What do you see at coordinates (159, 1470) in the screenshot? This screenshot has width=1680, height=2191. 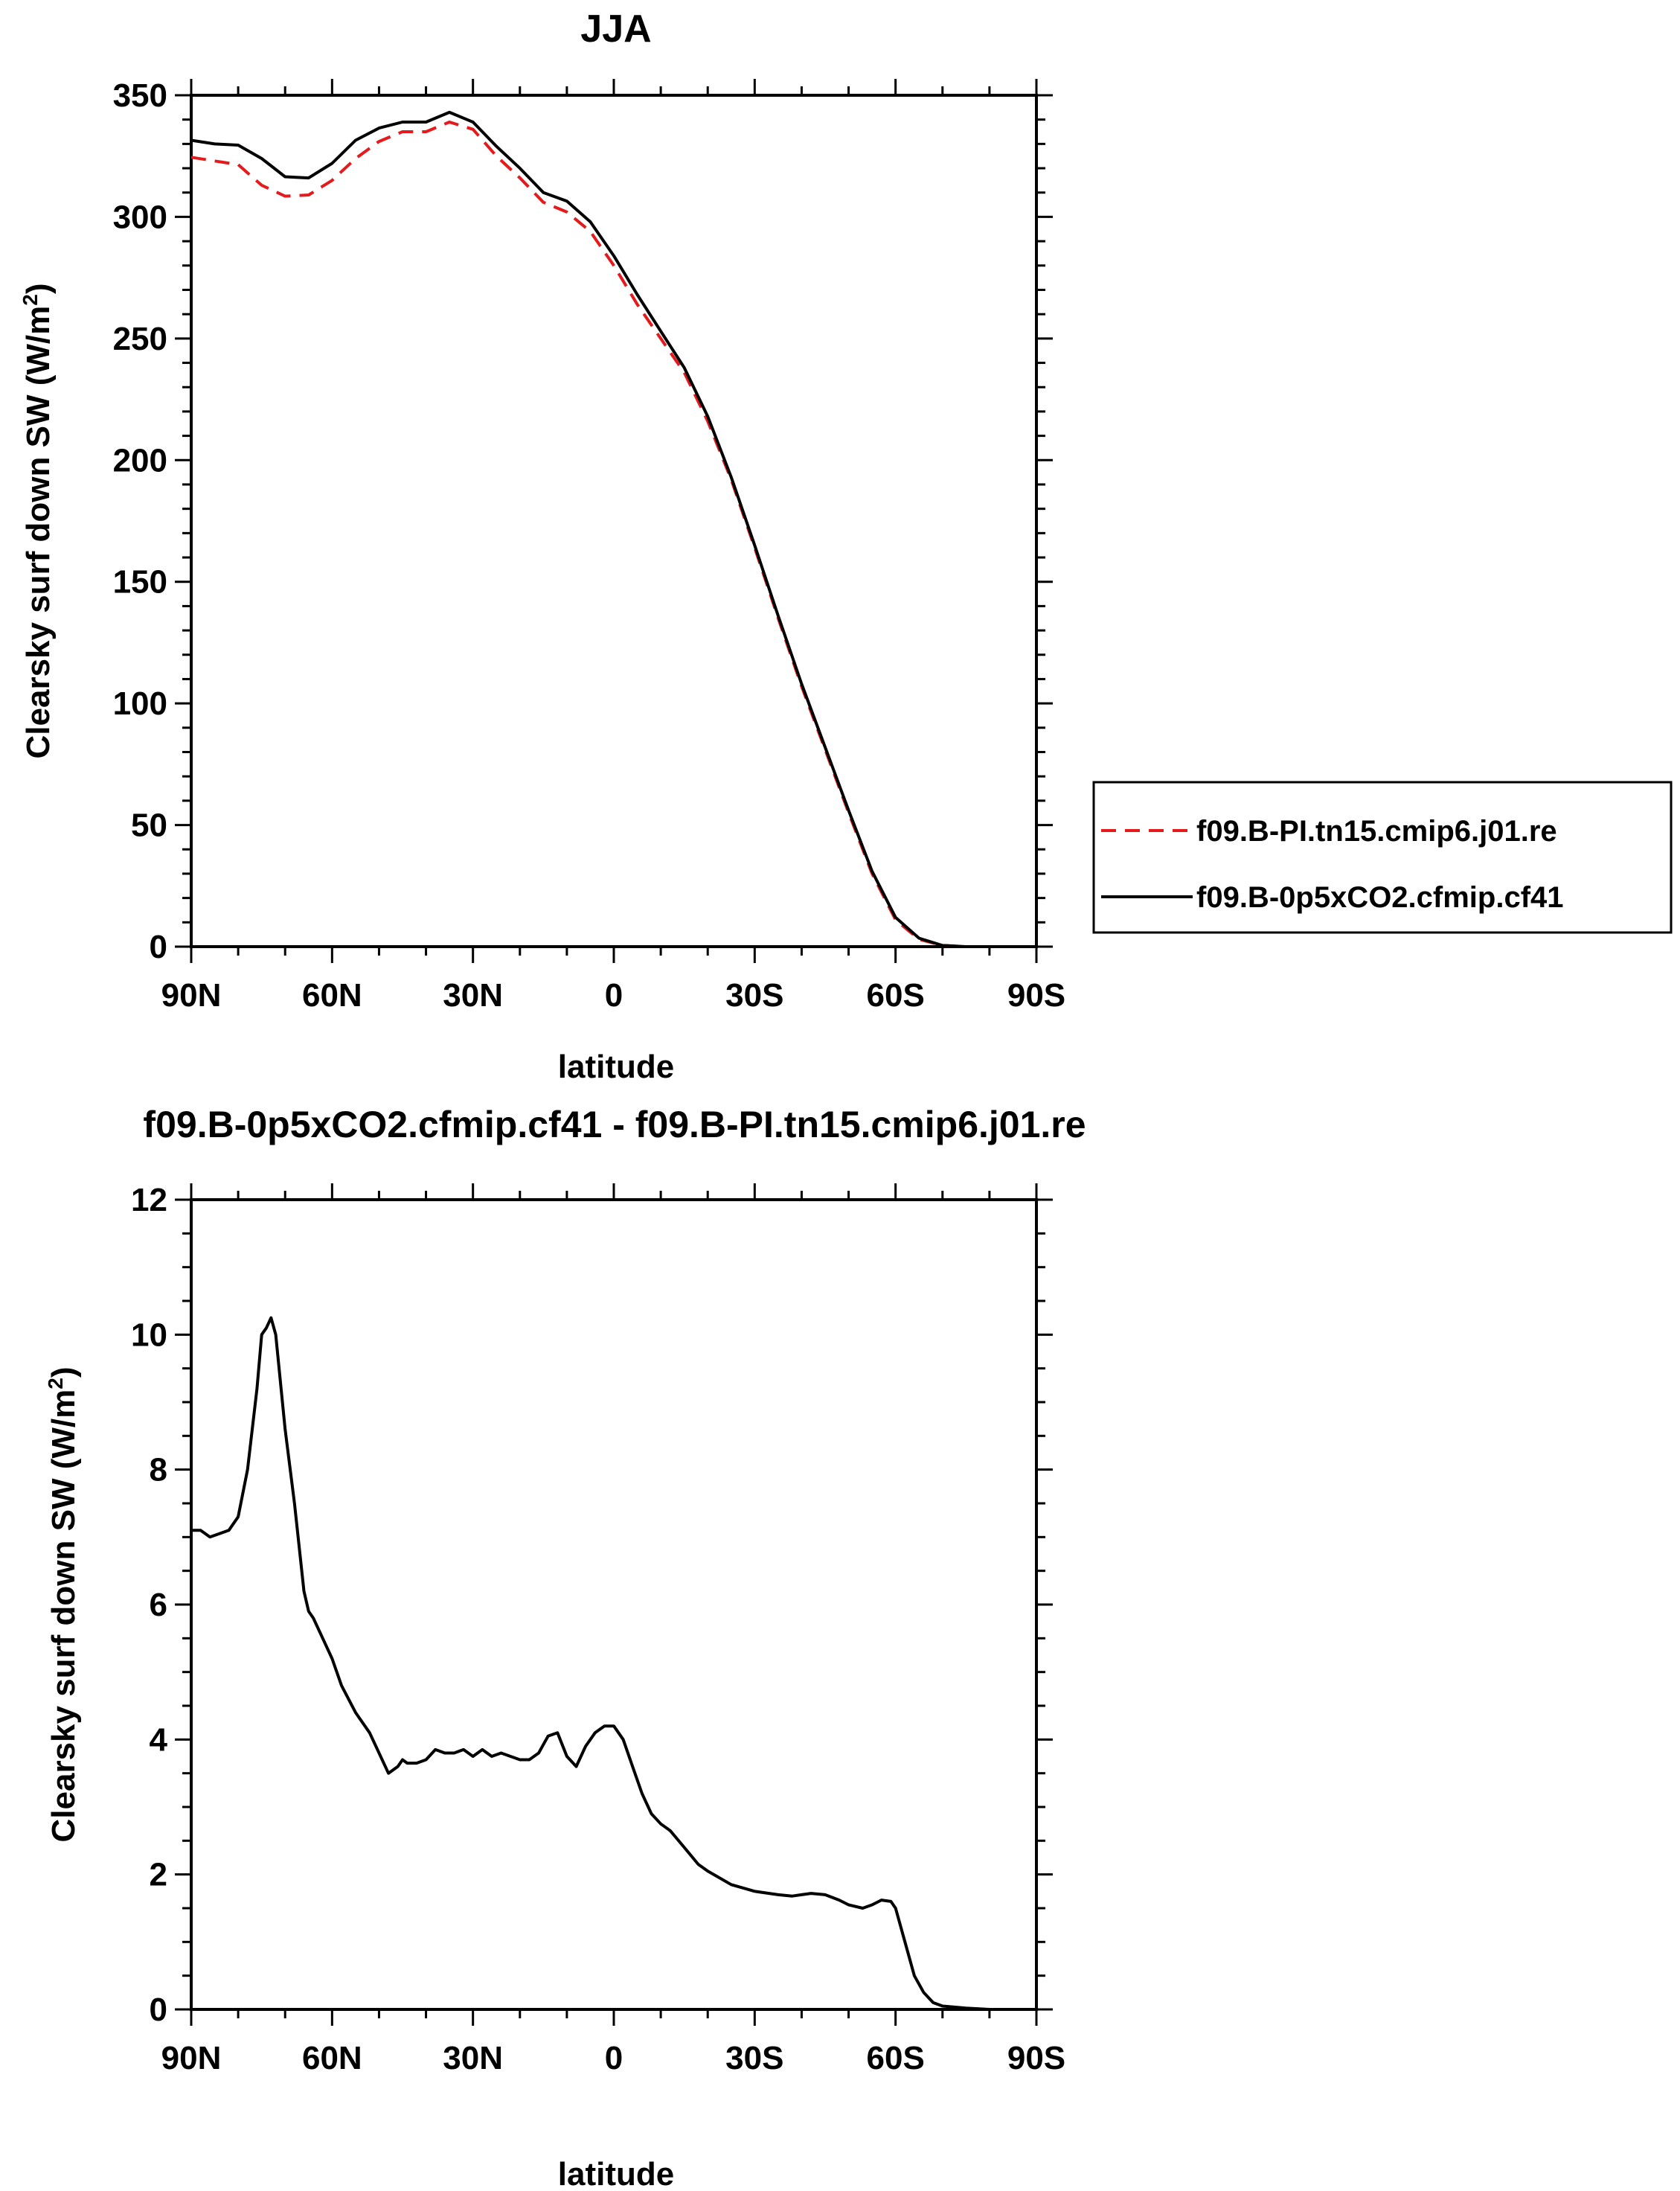 I see `y-tick-label: 8` at bounding box center [159, 1470].